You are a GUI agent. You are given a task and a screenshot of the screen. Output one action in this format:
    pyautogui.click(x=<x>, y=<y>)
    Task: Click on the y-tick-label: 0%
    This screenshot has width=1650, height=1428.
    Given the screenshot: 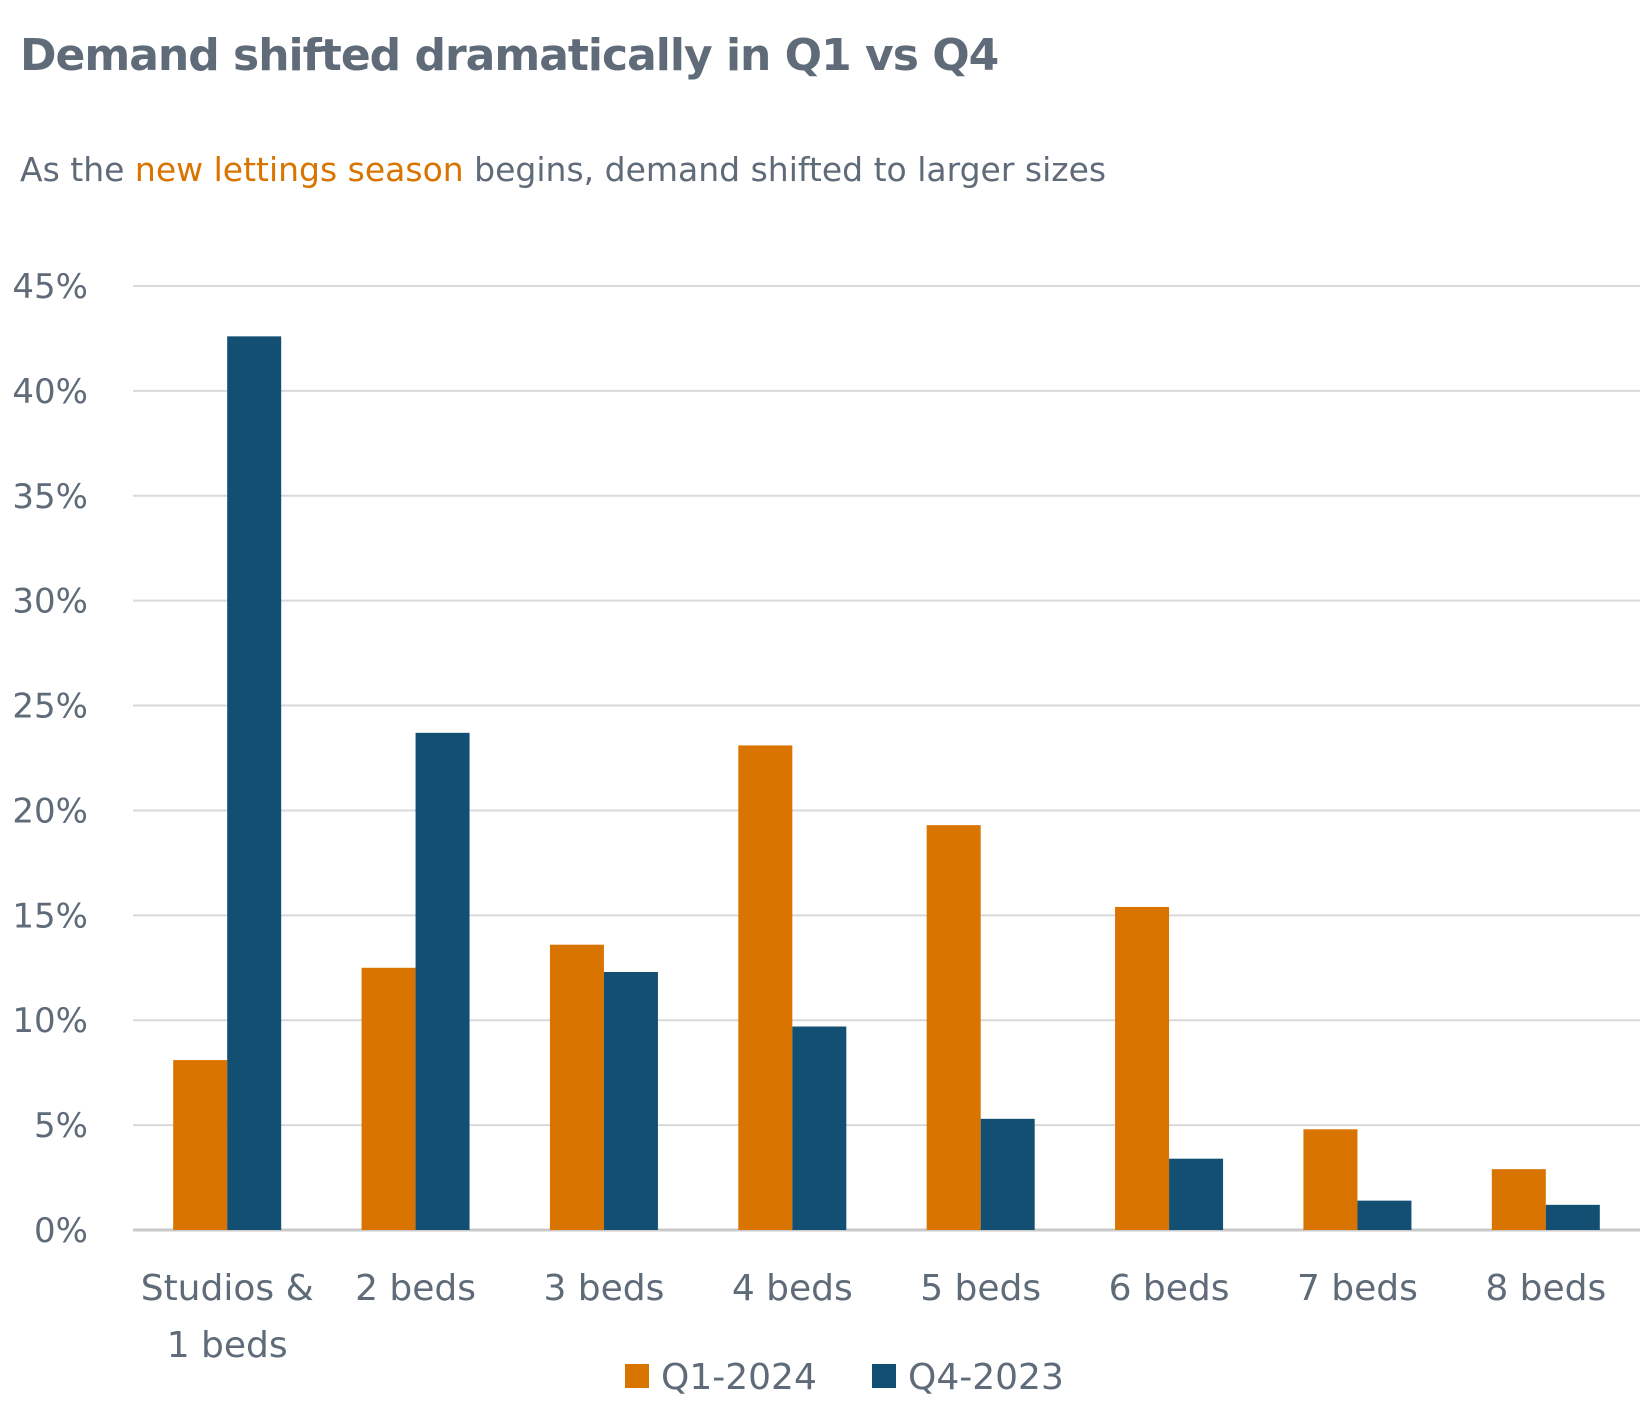 What is the action you would take?
    pyautogui.click(x=61, y=1231)
    